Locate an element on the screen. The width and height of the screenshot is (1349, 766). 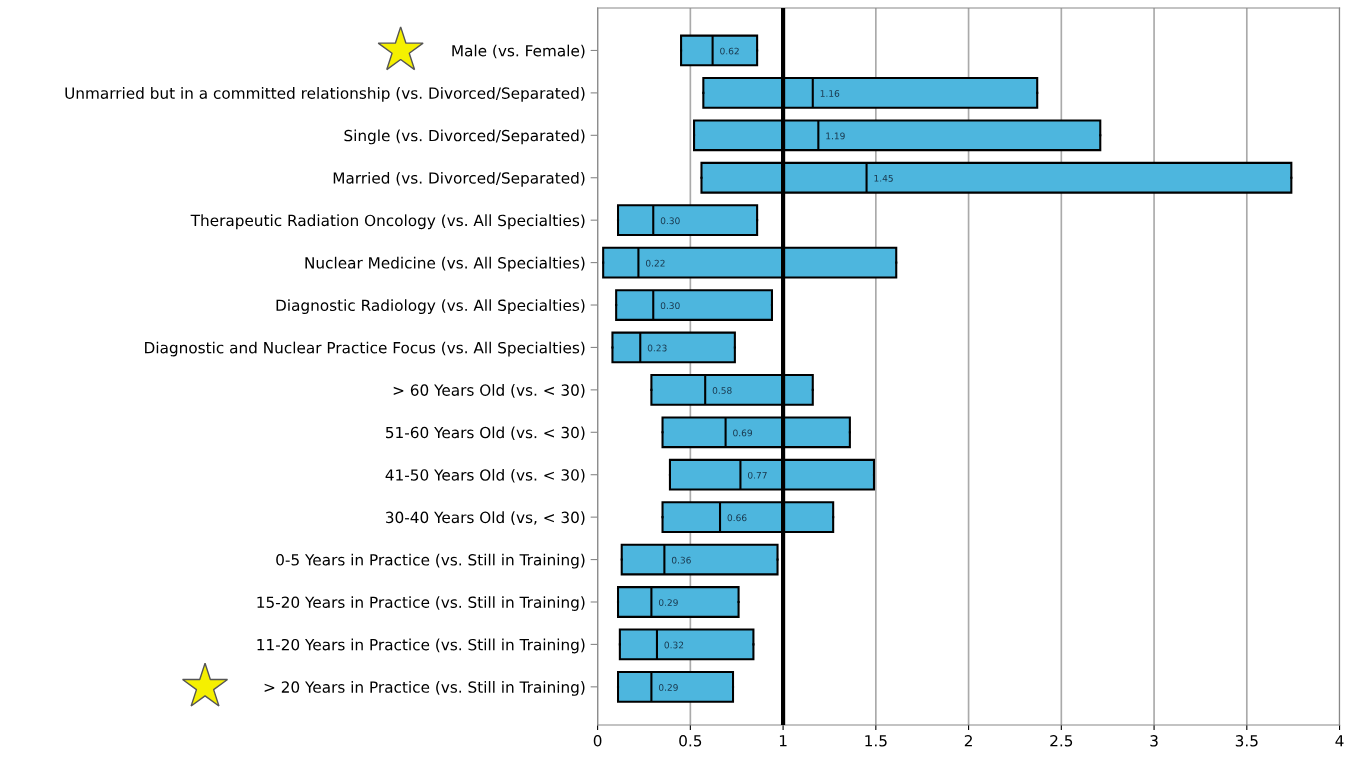
x-tick-label: 3 is located at coordinates (1154, 741).